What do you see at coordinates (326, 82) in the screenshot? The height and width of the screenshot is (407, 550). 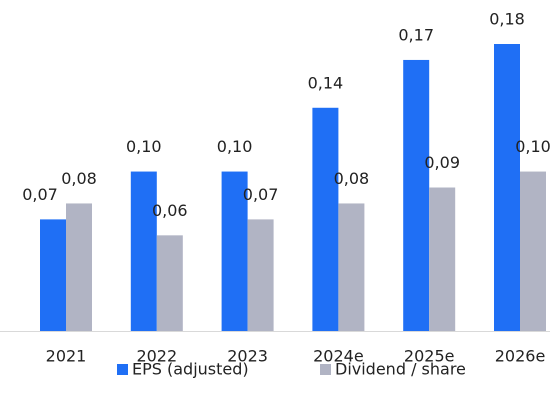 I see `value-label: 0,14` at bounding box center [326, 82].